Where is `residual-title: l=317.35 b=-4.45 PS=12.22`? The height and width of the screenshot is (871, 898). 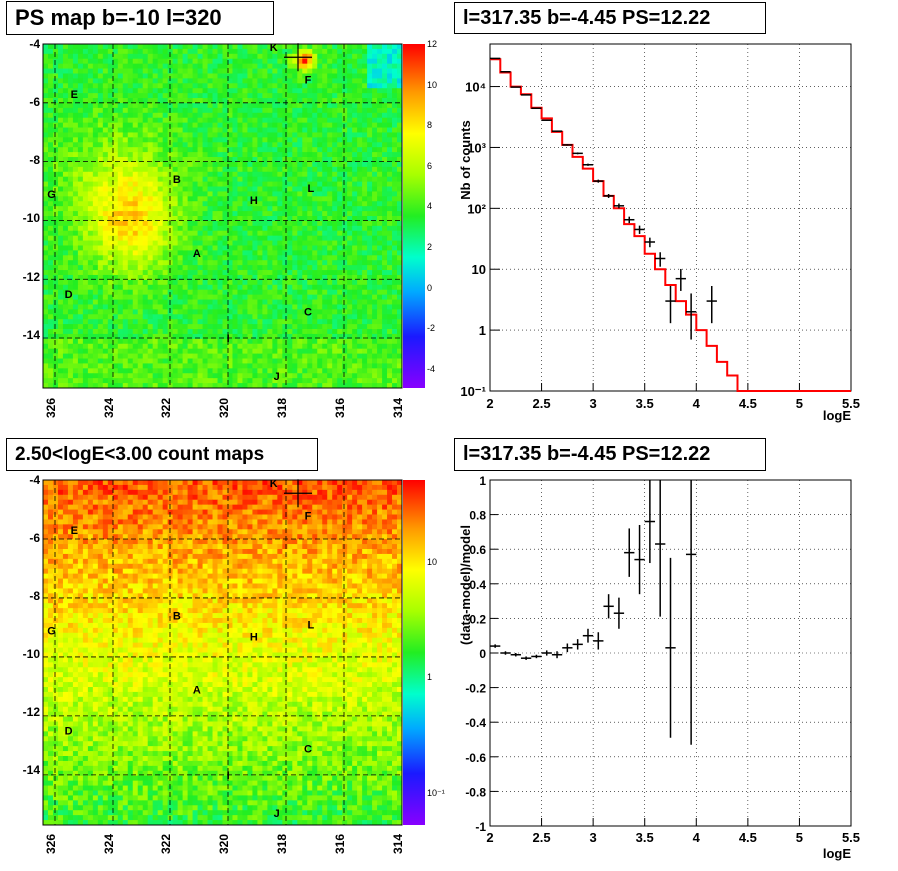
residual-title: l=317.35 b=-4.45 PS=12.22 is located at coordinates (610, 454).